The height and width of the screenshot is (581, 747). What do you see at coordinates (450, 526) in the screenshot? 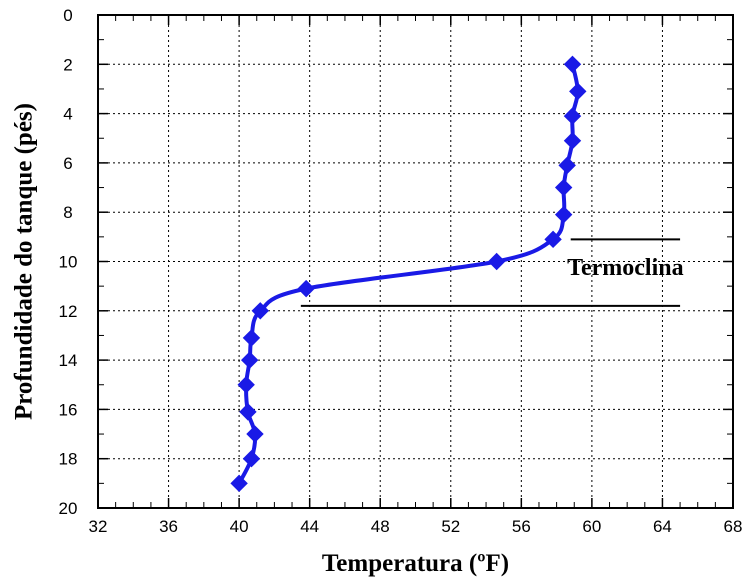
I see `x-tick-label: 52` at bounding box center [450, 526].